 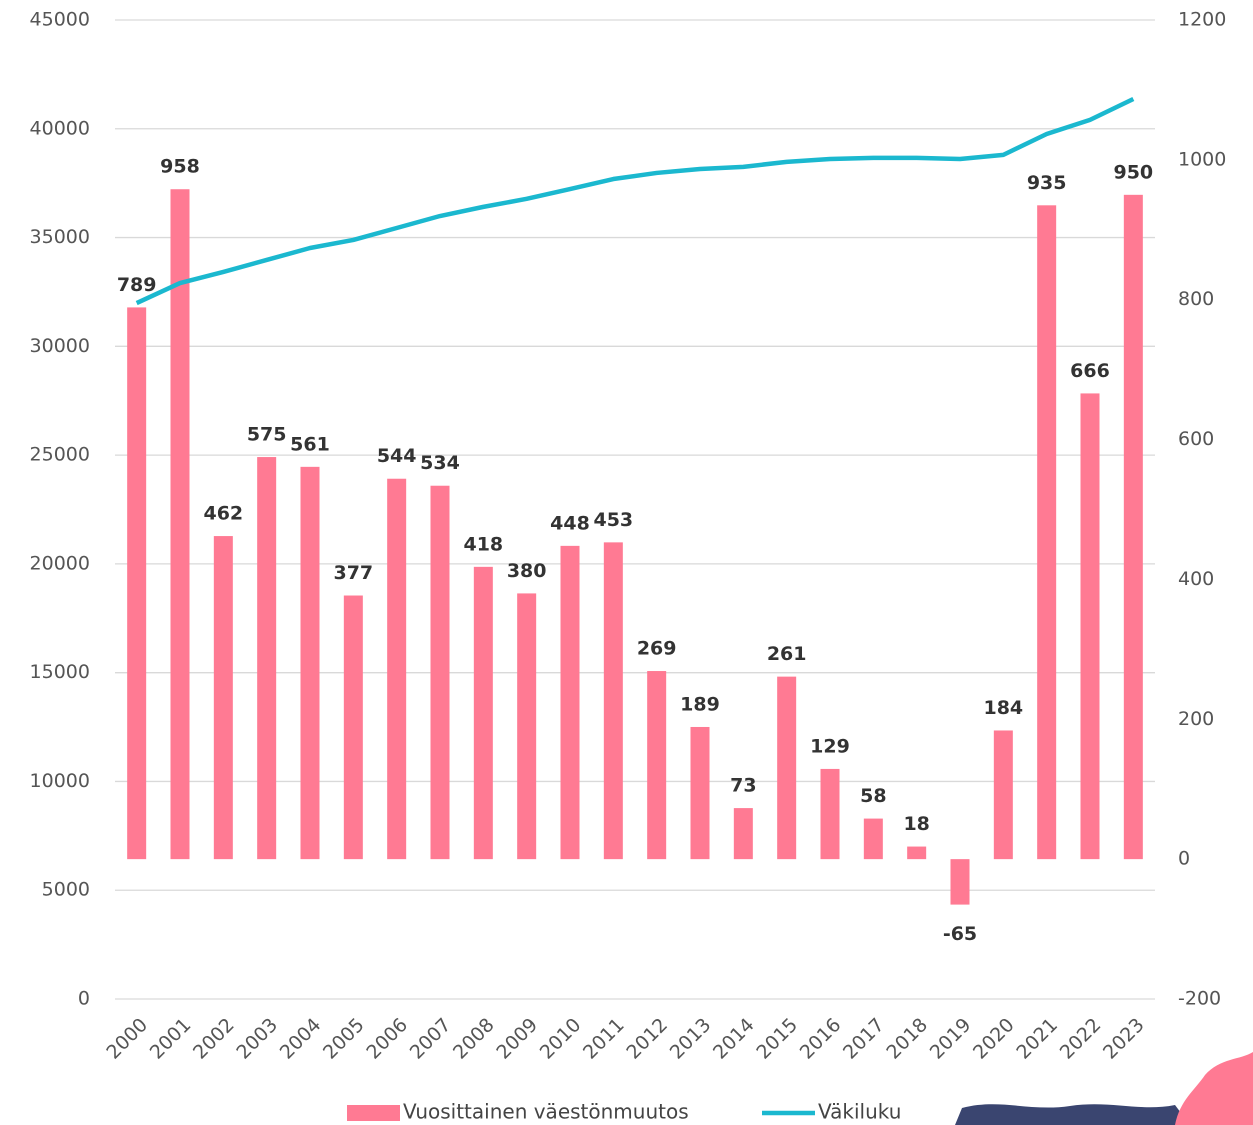 I want to click on y2-tick-label: 800, so click(x=1196, y=299).